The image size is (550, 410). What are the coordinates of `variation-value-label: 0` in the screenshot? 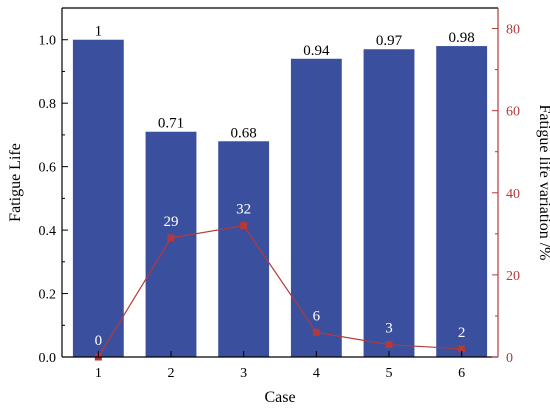 It's located at (99, 341).